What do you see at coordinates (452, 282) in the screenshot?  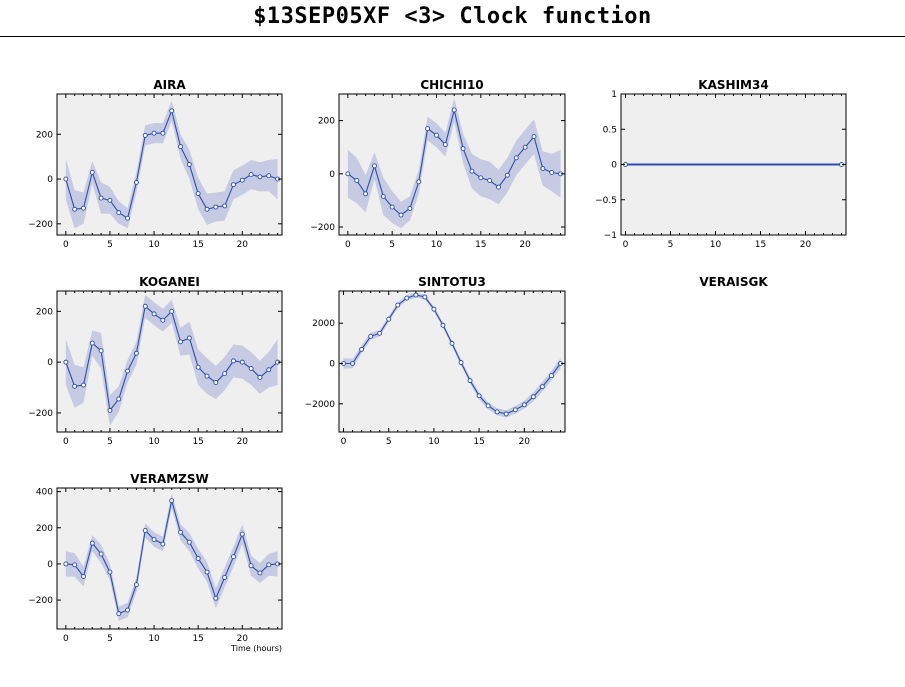 I see `panel-title: SINTOTU3` at bounding box center [452, 282].